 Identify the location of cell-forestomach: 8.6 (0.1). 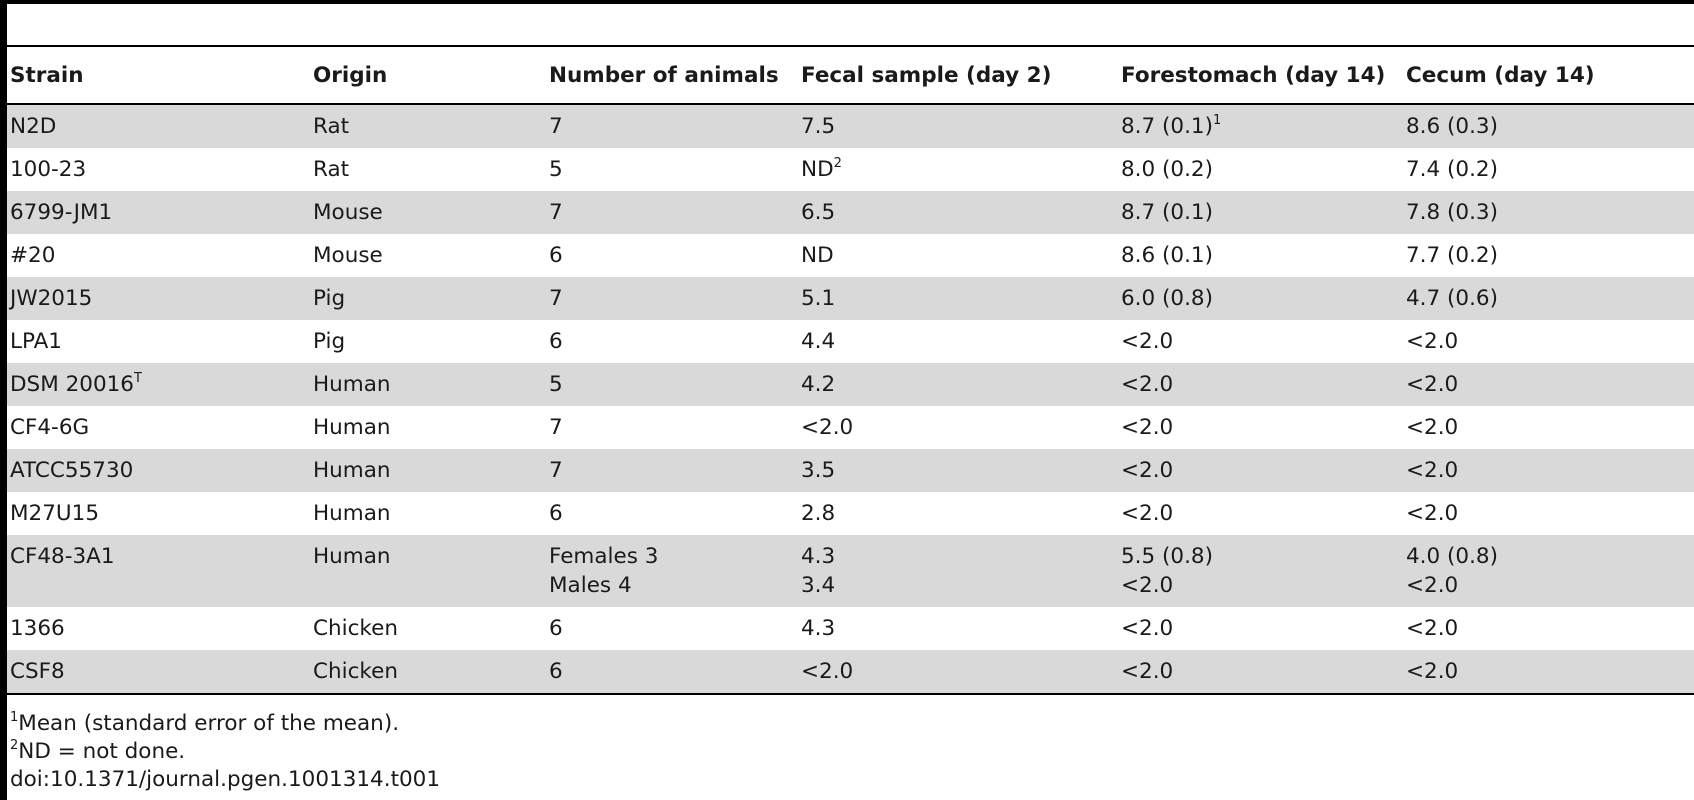
(1260, 255).